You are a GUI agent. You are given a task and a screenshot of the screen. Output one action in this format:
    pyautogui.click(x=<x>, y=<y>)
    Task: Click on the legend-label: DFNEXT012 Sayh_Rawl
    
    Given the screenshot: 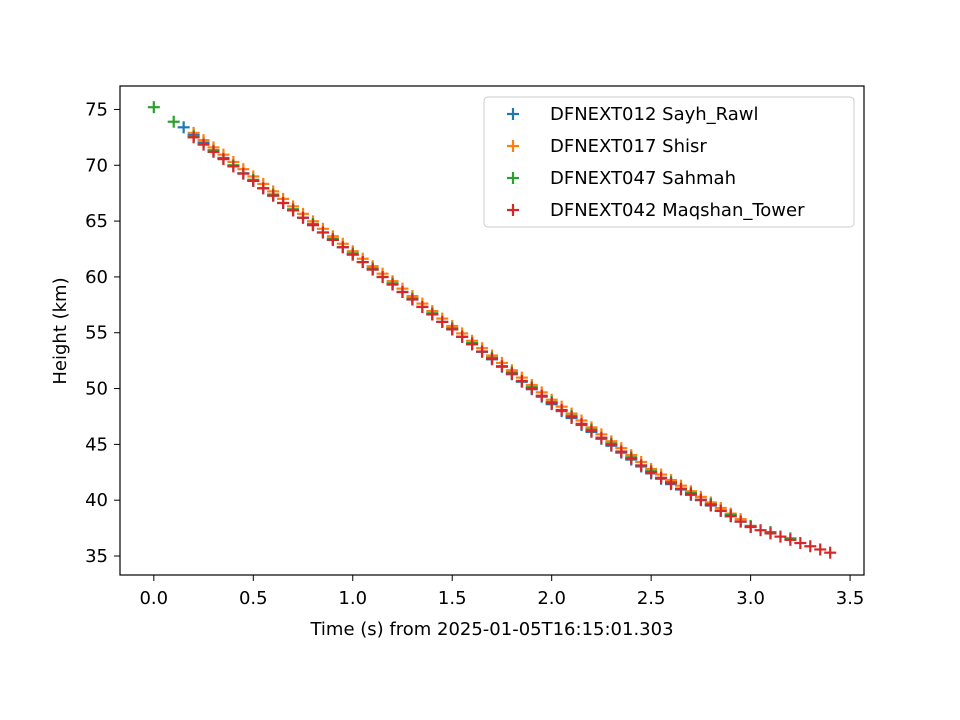 What is the action you would take?
    pyautogui.click(x=654, y=114)
    